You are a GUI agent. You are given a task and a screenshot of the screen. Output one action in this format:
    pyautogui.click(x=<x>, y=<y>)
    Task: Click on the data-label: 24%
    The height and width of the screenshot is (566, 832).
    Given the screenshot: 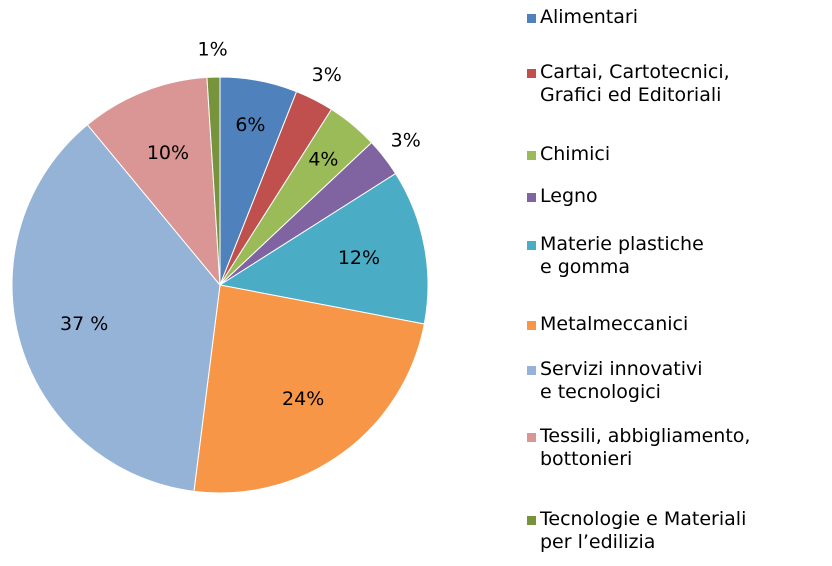 What is the action you would take?
    pyautogui.click(x=303, y=399)
    